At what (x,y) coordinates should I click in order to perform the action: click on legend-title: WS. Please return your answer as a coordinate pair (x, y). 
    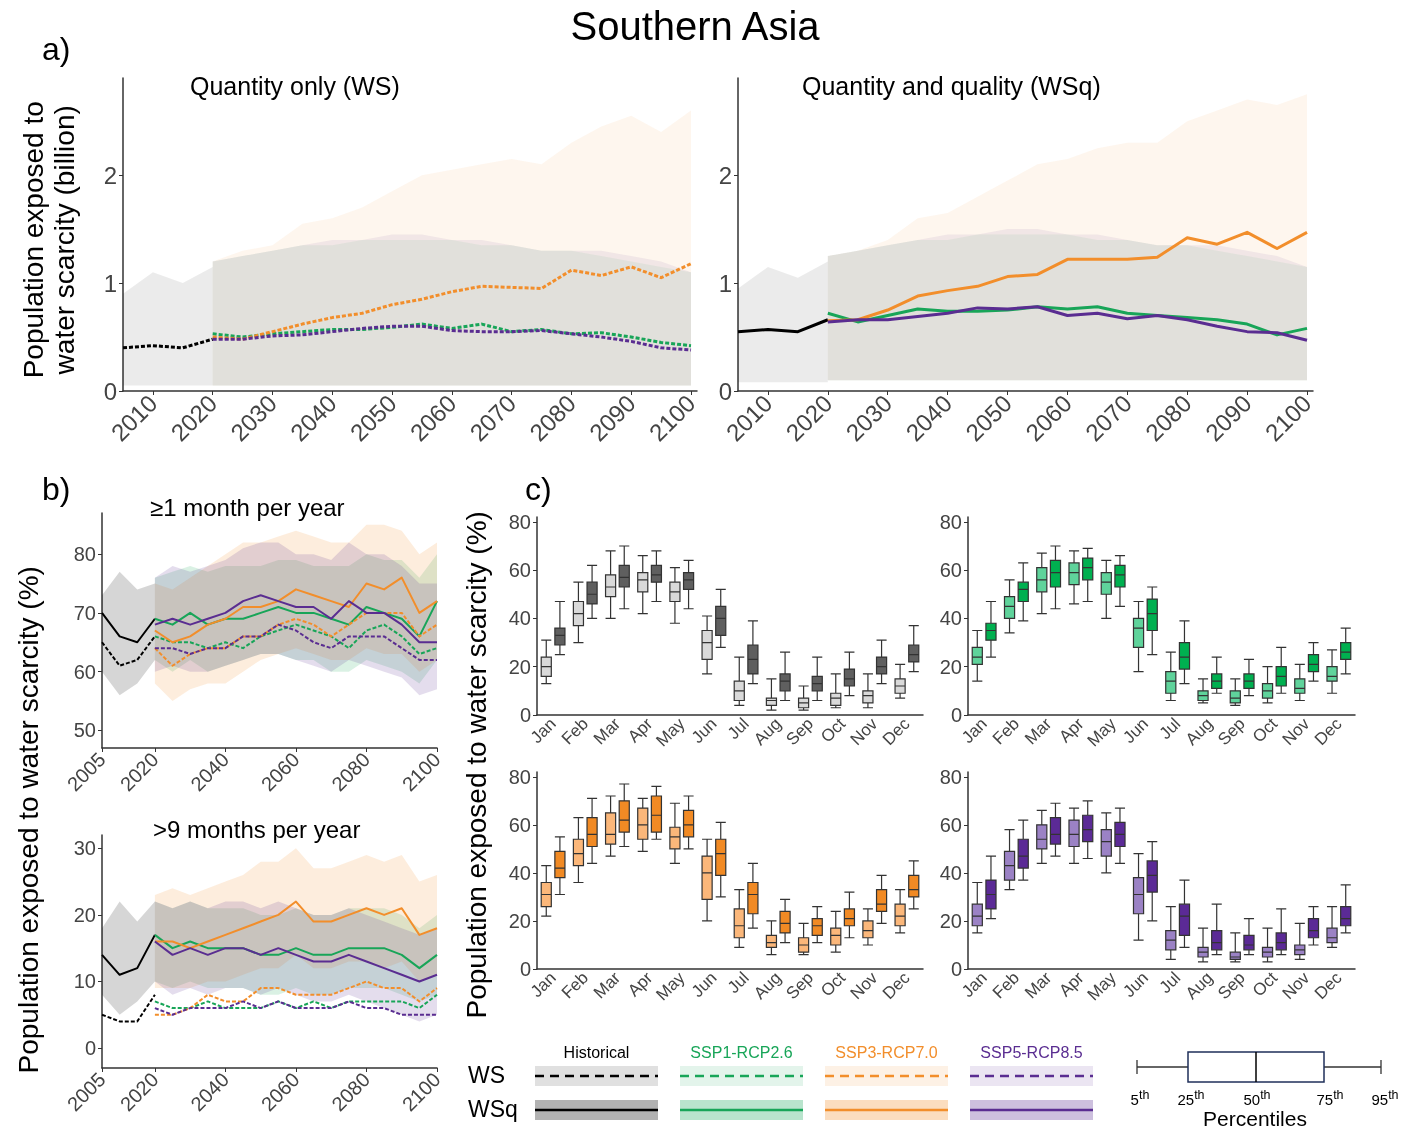
    Looking at the image, I should click on (487, 1076).